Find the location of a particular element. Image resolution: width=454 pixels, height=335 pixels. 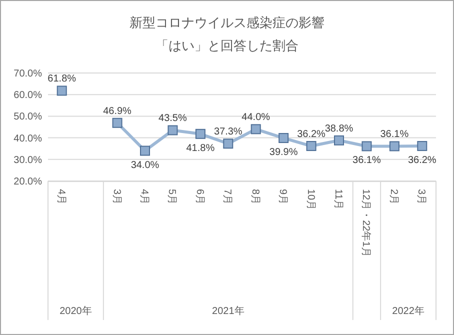

x-tick-label: 6月 is located at coordinates (199, 197).